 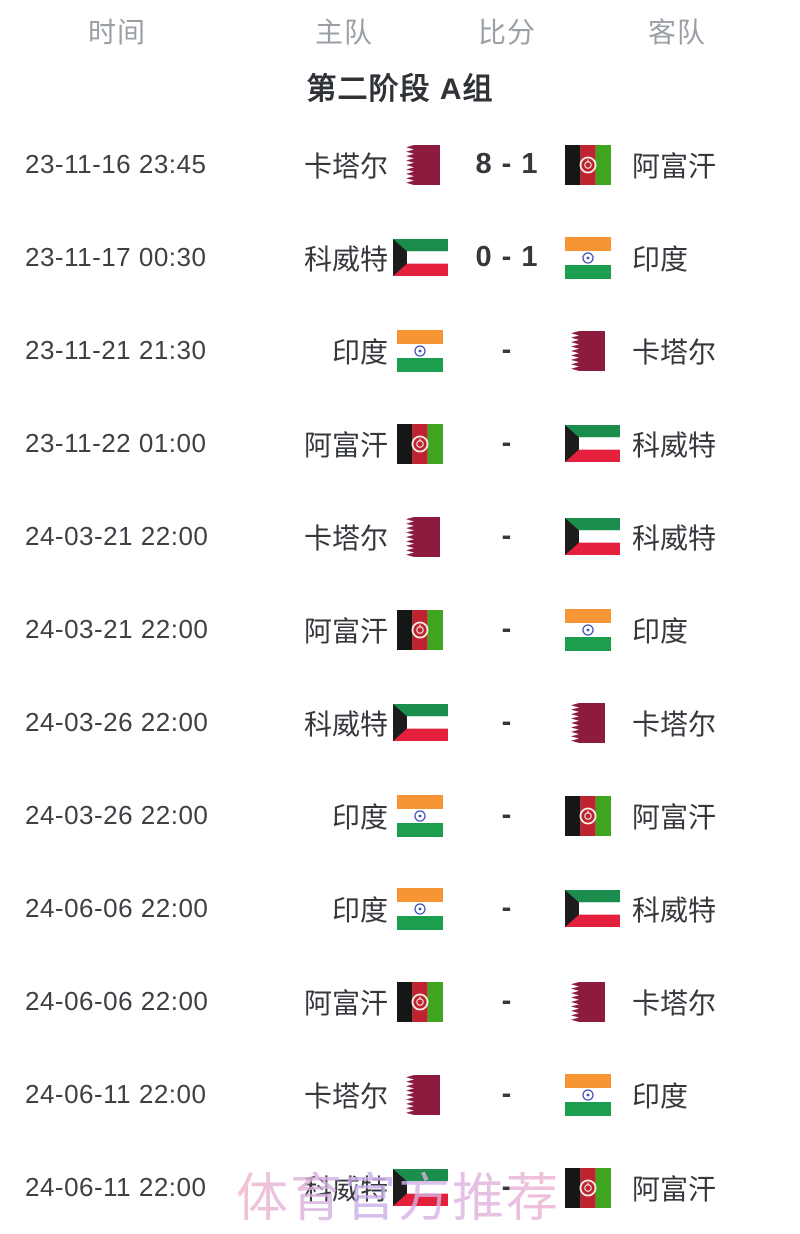 I want to click on match-time: 23-11-22 01:00, so click(x=116, y=443).